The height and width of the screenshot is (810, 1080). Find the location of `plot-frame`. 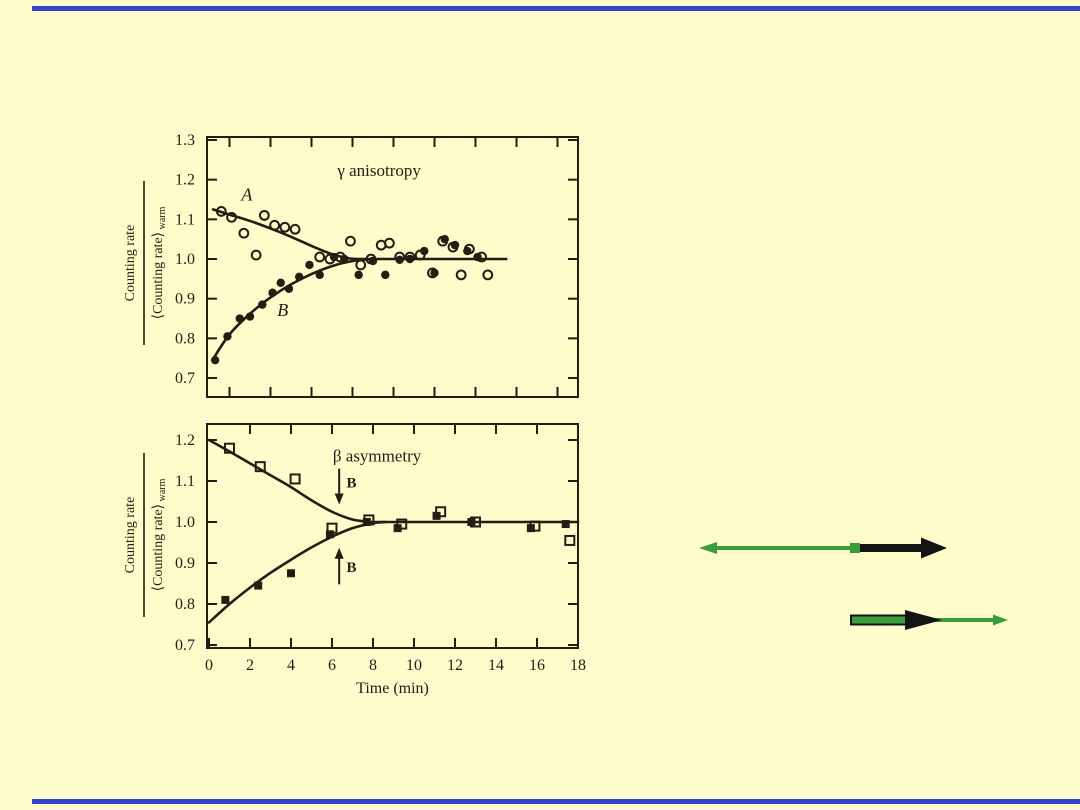

plot-frame is located at coordinates (392, 536).